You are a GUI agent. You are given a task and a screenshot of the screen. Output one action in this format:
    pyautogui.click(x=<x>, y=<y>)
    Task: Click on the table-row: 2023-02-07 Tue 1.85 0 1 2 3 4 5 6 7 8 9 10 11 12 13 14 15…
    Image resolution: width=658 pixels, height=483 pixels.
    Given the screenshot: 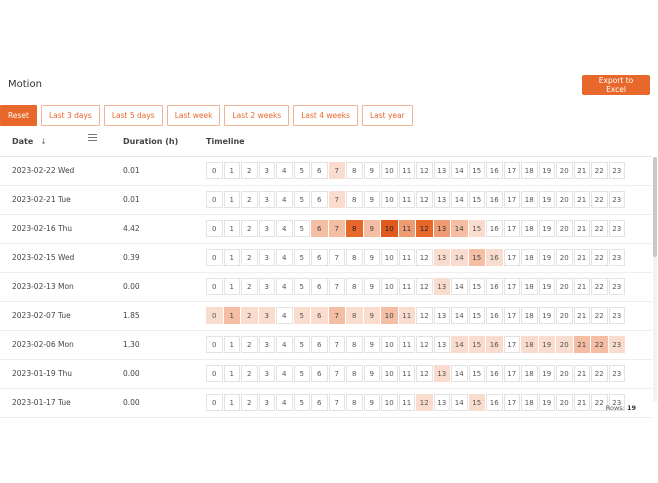 What is the action you would take?
    pyautogui.click(x=326, y=316)
    